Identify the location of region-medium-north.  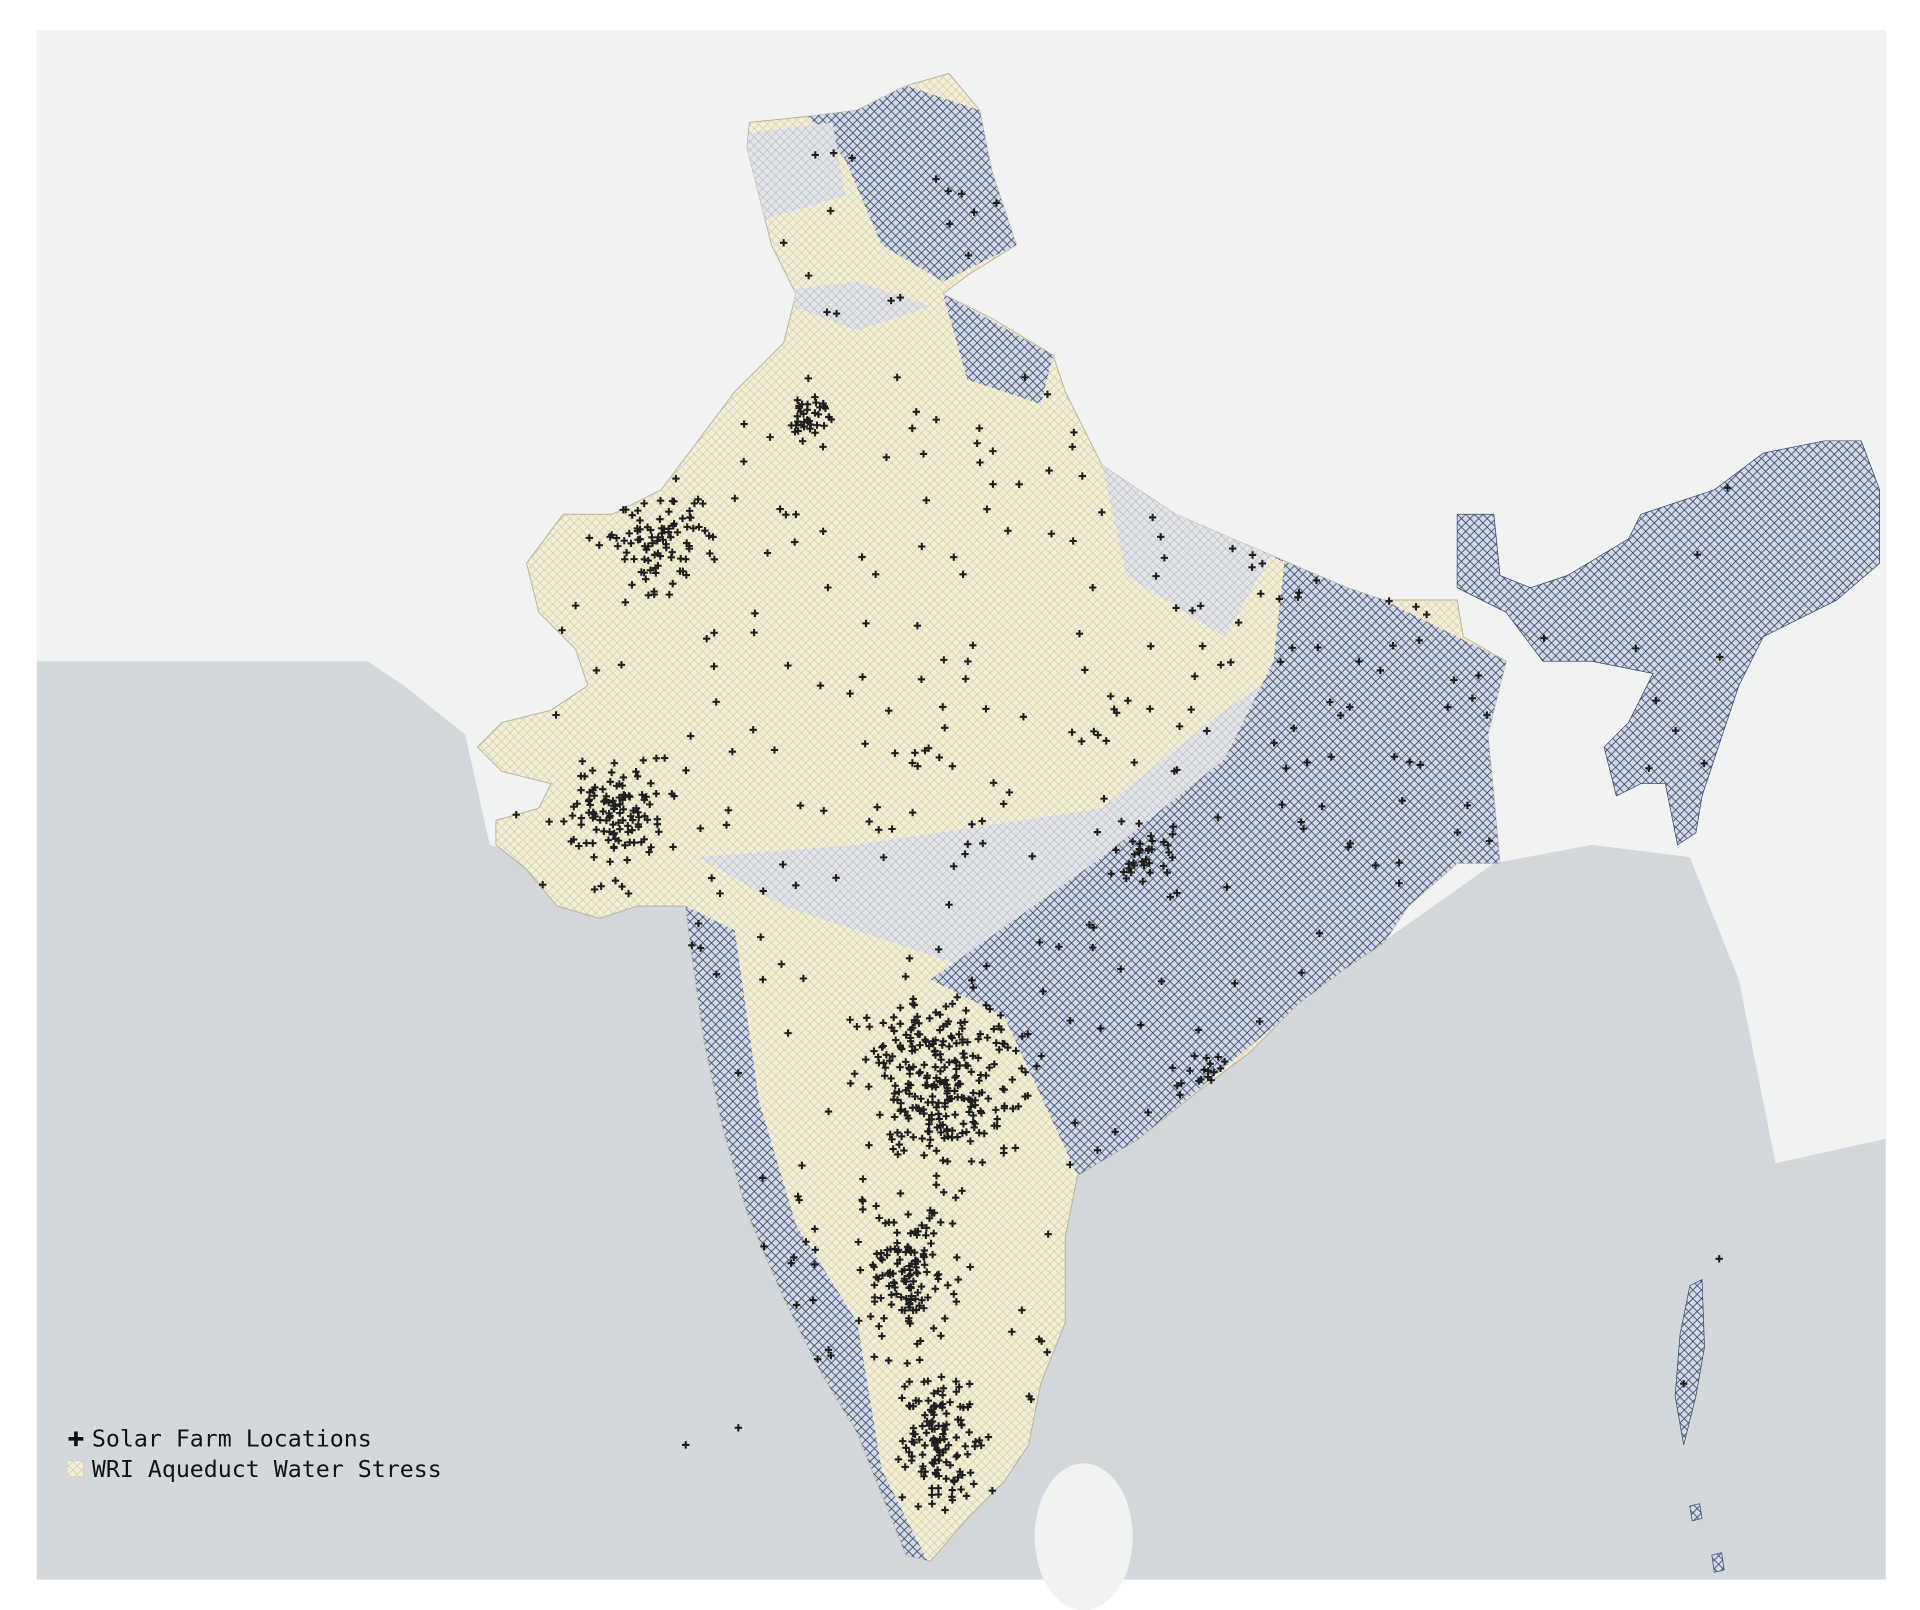
(1004, 379).